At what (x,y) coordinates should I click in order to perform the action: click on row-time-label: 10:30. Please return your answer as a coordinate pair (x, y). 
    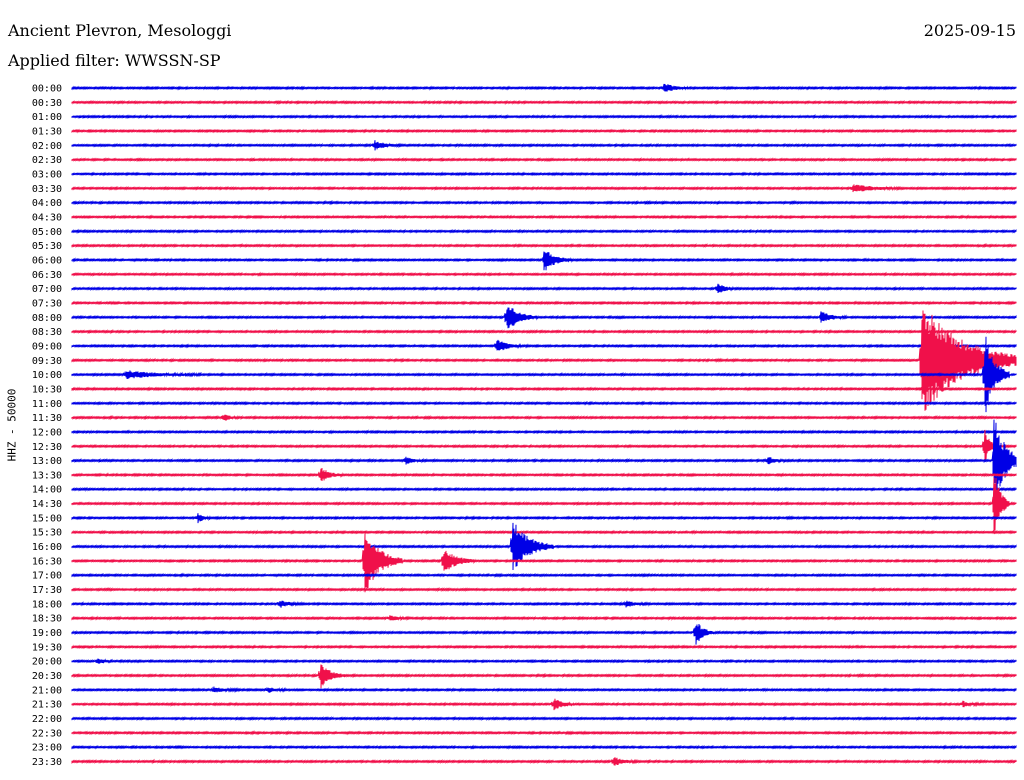
    Looking at the image, I should click on (47, 389).